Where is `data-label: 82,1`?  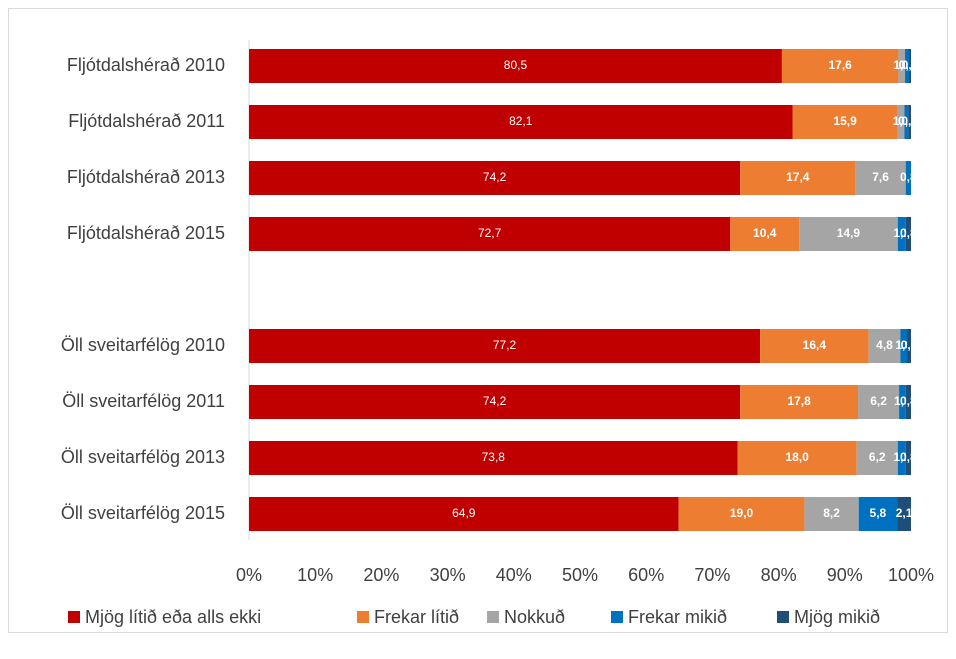
data-label: 82,1 is located at coordinates (521, 121).